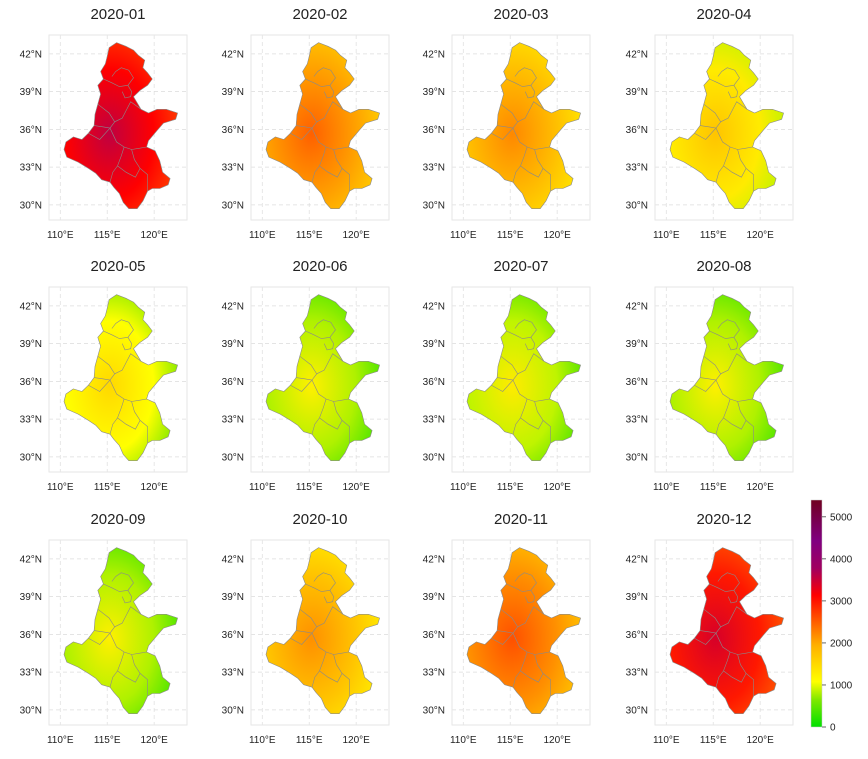 The height and width of the screenshot is (759, 868). Describe the element at coordinates (833, 728) in the screenshot. I see `colorbar-tick-label: 0` at that location.